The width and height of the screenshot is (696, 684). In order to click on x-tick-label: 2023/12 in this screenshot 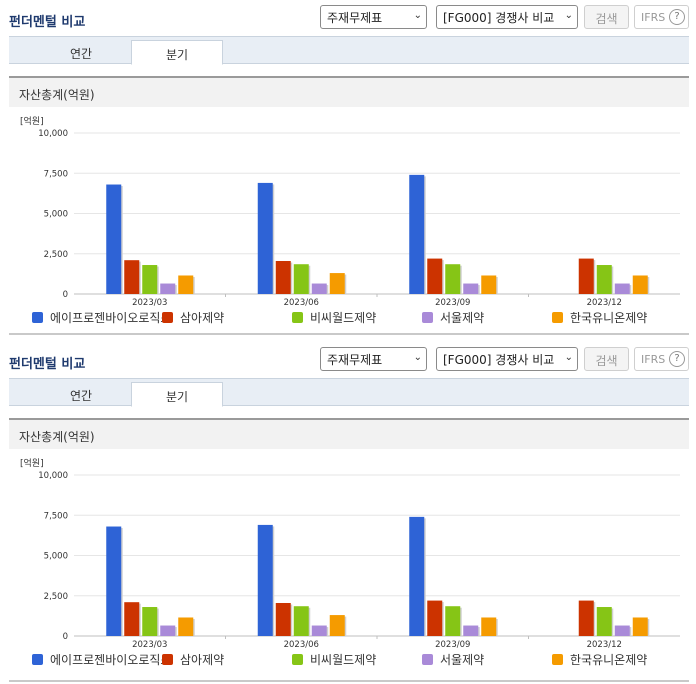, I will do `click(604, 303)`.